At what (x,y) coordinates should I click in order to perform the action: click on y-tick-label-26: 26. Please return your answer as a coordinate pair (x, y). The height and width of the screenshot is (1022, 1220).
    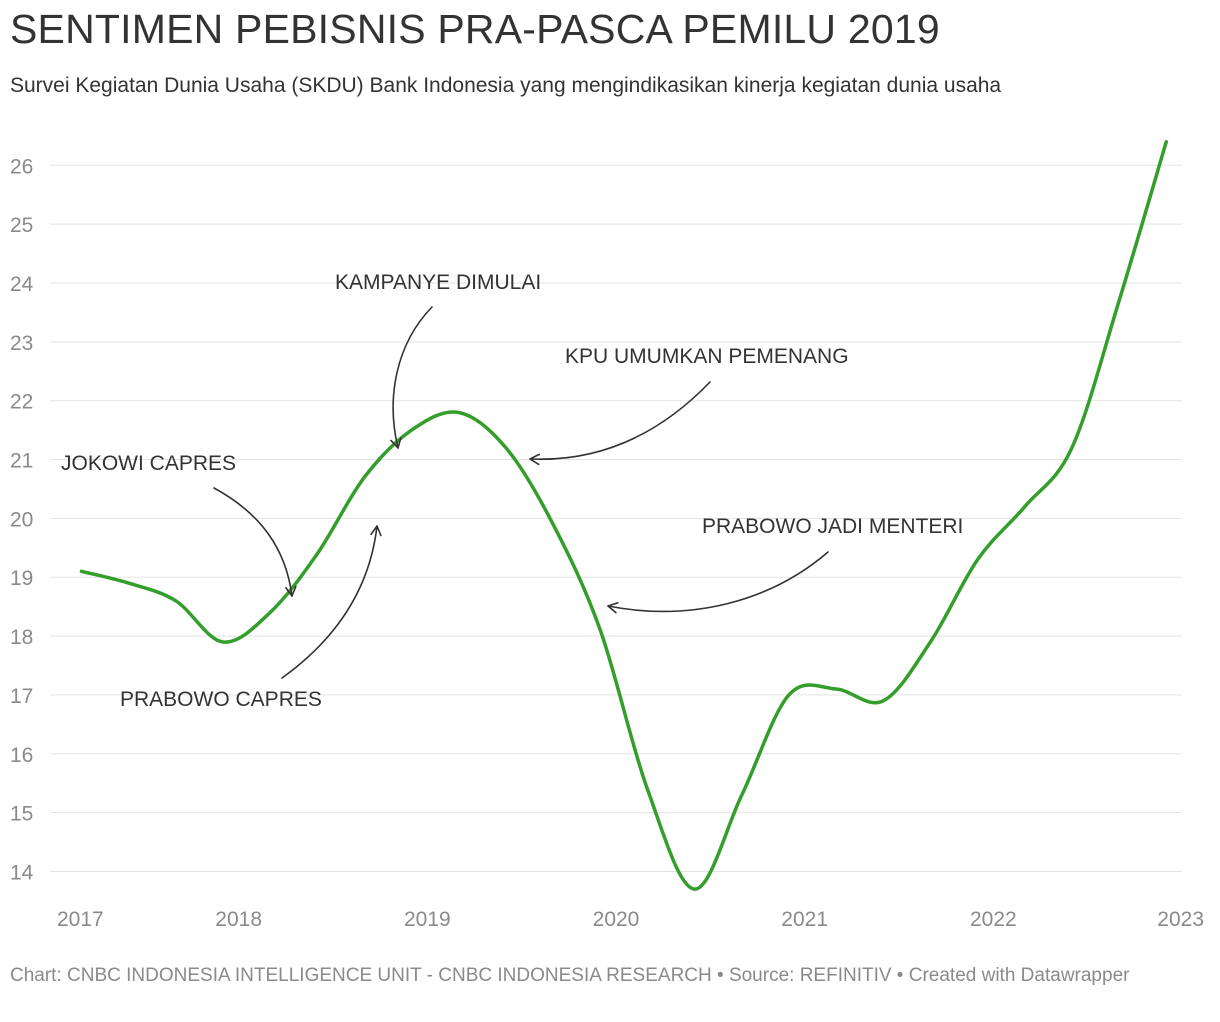
    Looking at the image, I should click on (21, 166).